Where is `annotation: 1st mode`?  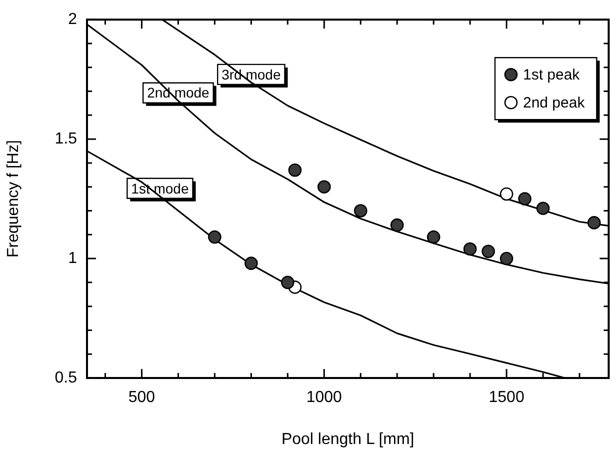
annotation: 1st mode is located at coordinates (160, 188).